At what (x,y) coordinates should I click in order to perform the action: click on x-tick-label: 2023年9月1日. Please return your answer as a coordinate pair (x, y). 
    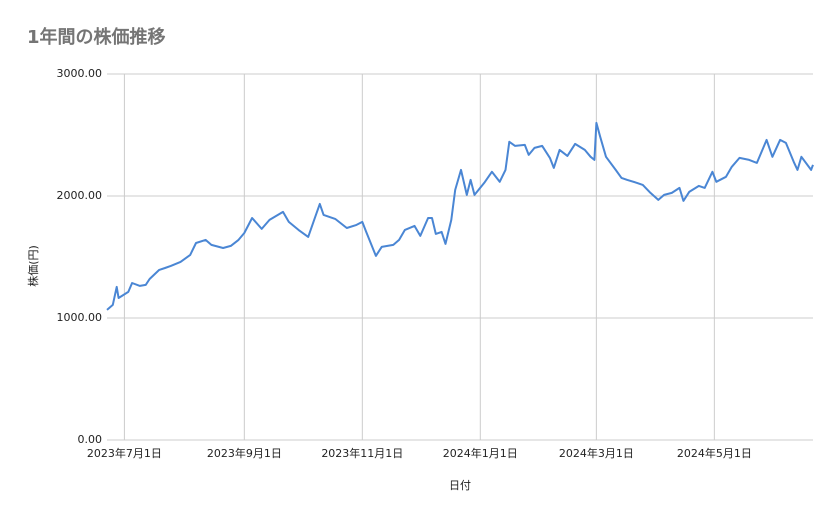
    Looking at the image, I should click on (244, 453).